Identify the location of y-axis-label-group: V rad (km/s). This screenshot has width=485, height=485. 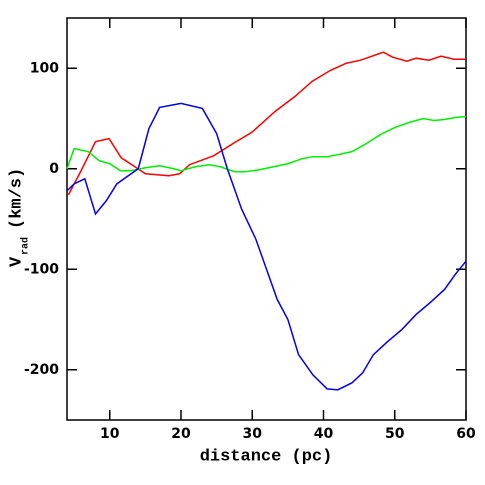
(19, 217).